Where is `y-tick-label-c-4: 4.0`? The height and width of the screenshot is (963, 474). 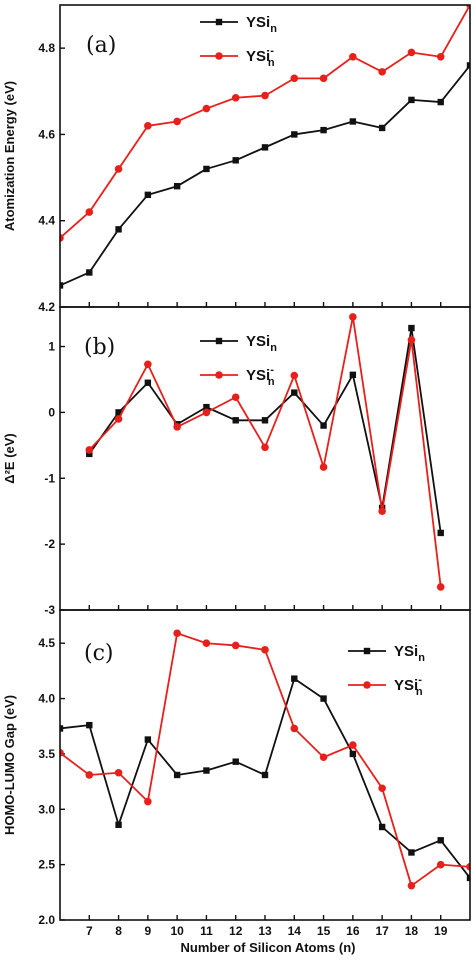 y-tick-label-c-4: 4.0 is located at coordinates (46, 699).